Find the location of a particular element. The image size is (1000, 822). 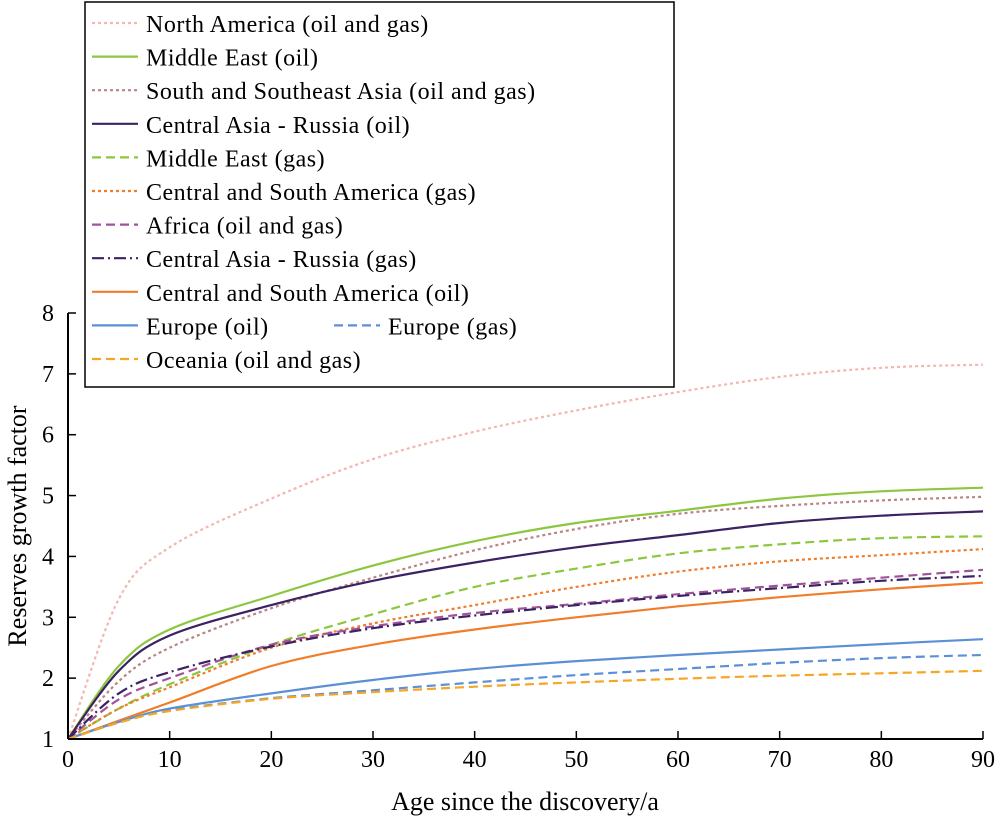

legend-label-6: Africa (oil and gas) is located at coordinates (244, 227).